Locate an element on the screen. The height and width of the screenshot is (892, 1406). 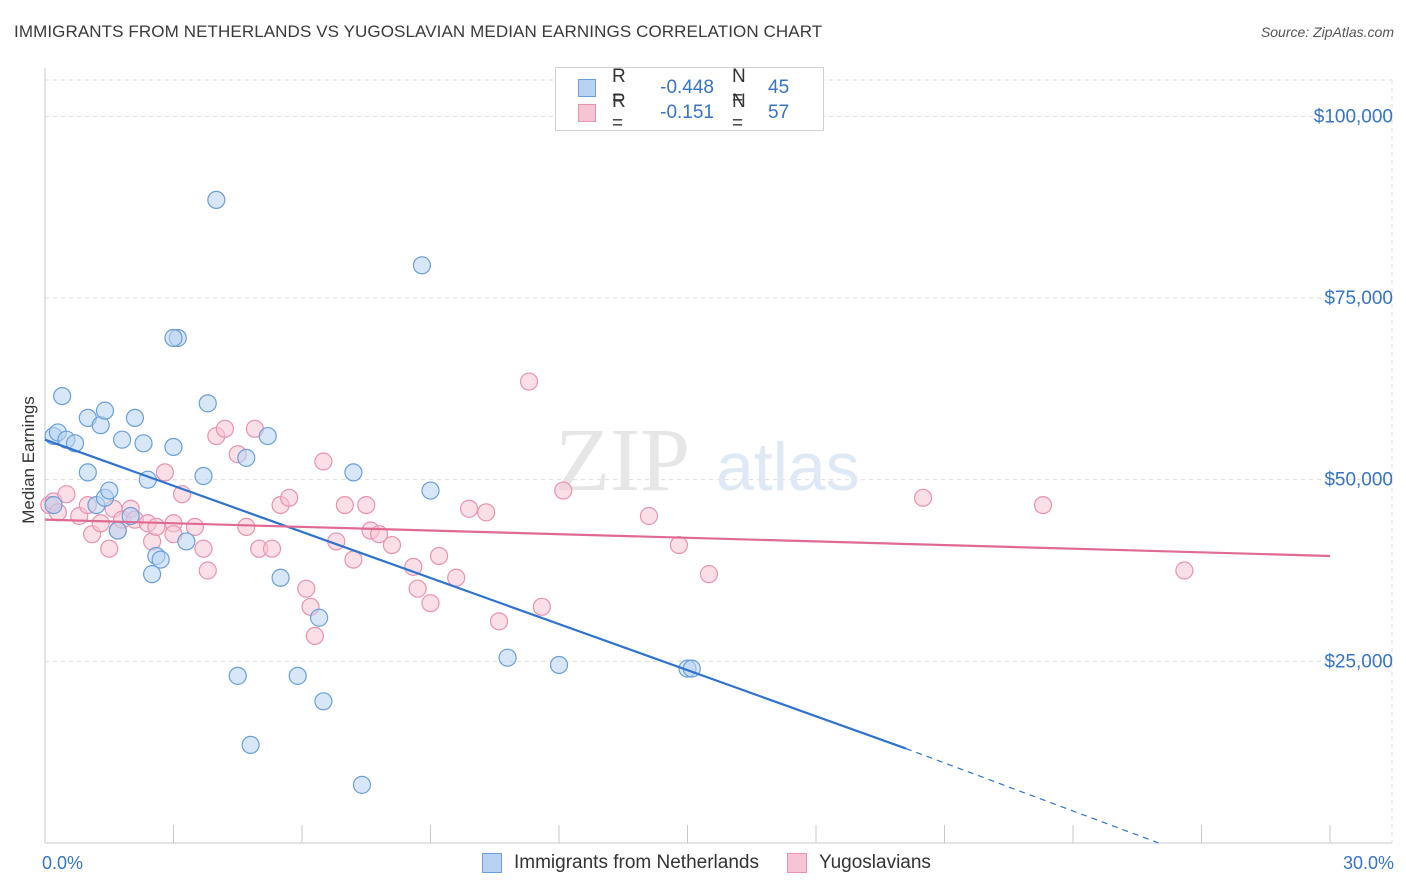
x-tick-labels: 0.0% 30.0% is located at coordinates (718, 863).